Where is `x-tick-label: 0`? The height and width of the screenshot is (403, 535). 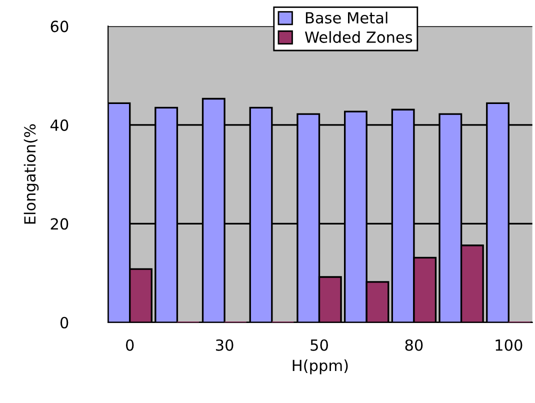
x-tick-label: 0 is located at coordinates (130, 345).